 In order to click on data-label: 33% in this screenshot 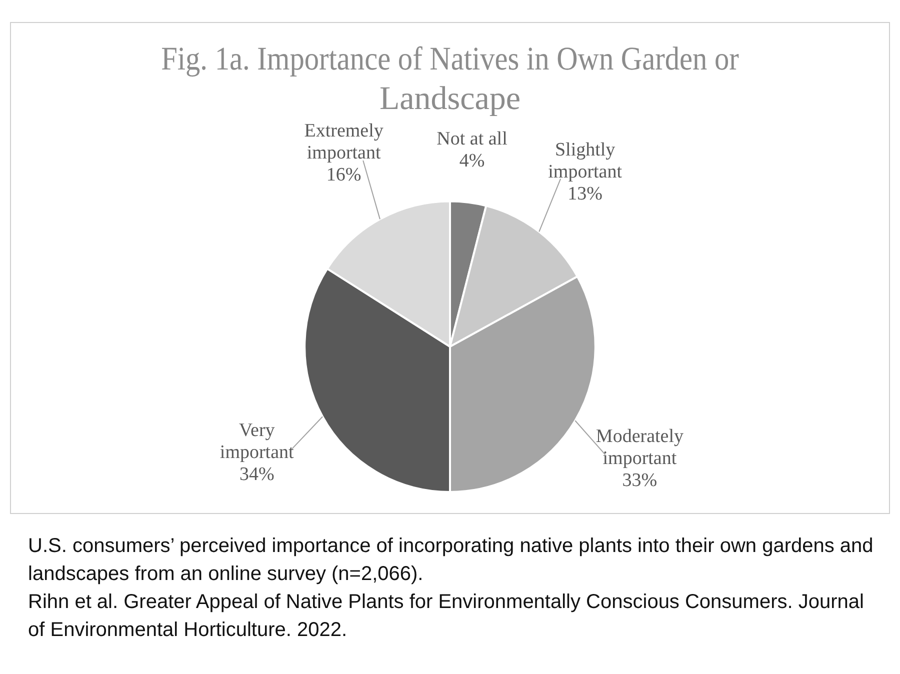, I will do `click(640, 480)`.